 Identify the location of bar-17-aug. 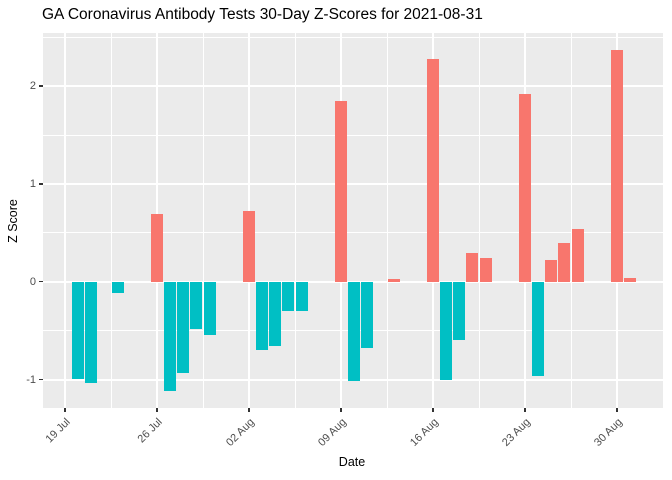
(446, 331).